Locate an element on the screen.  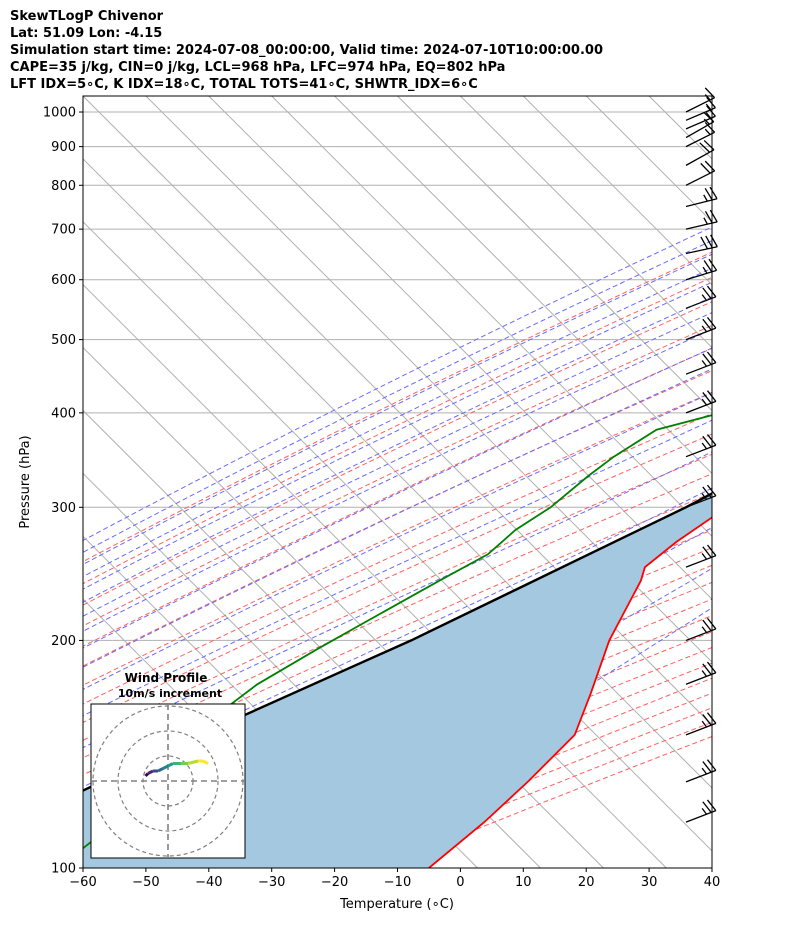
hodograph-inset: Wind Profile 10m/s increment is located at coordinates (168, 765).